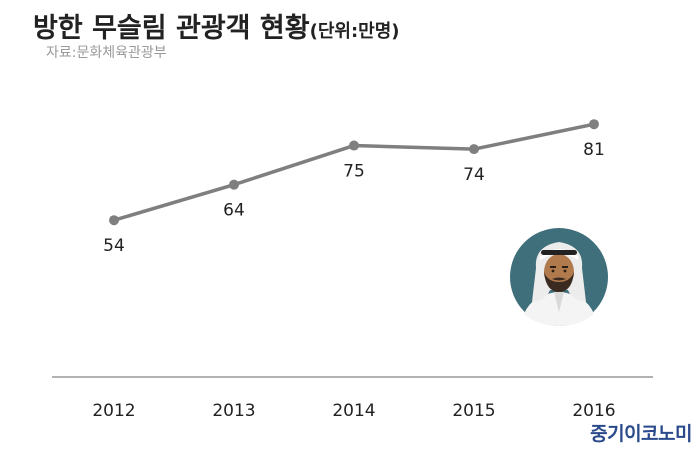 The width and height of the screenshot is (700, 450). I want to click on brand-logo: 중기이코노미, so click(641, 434).